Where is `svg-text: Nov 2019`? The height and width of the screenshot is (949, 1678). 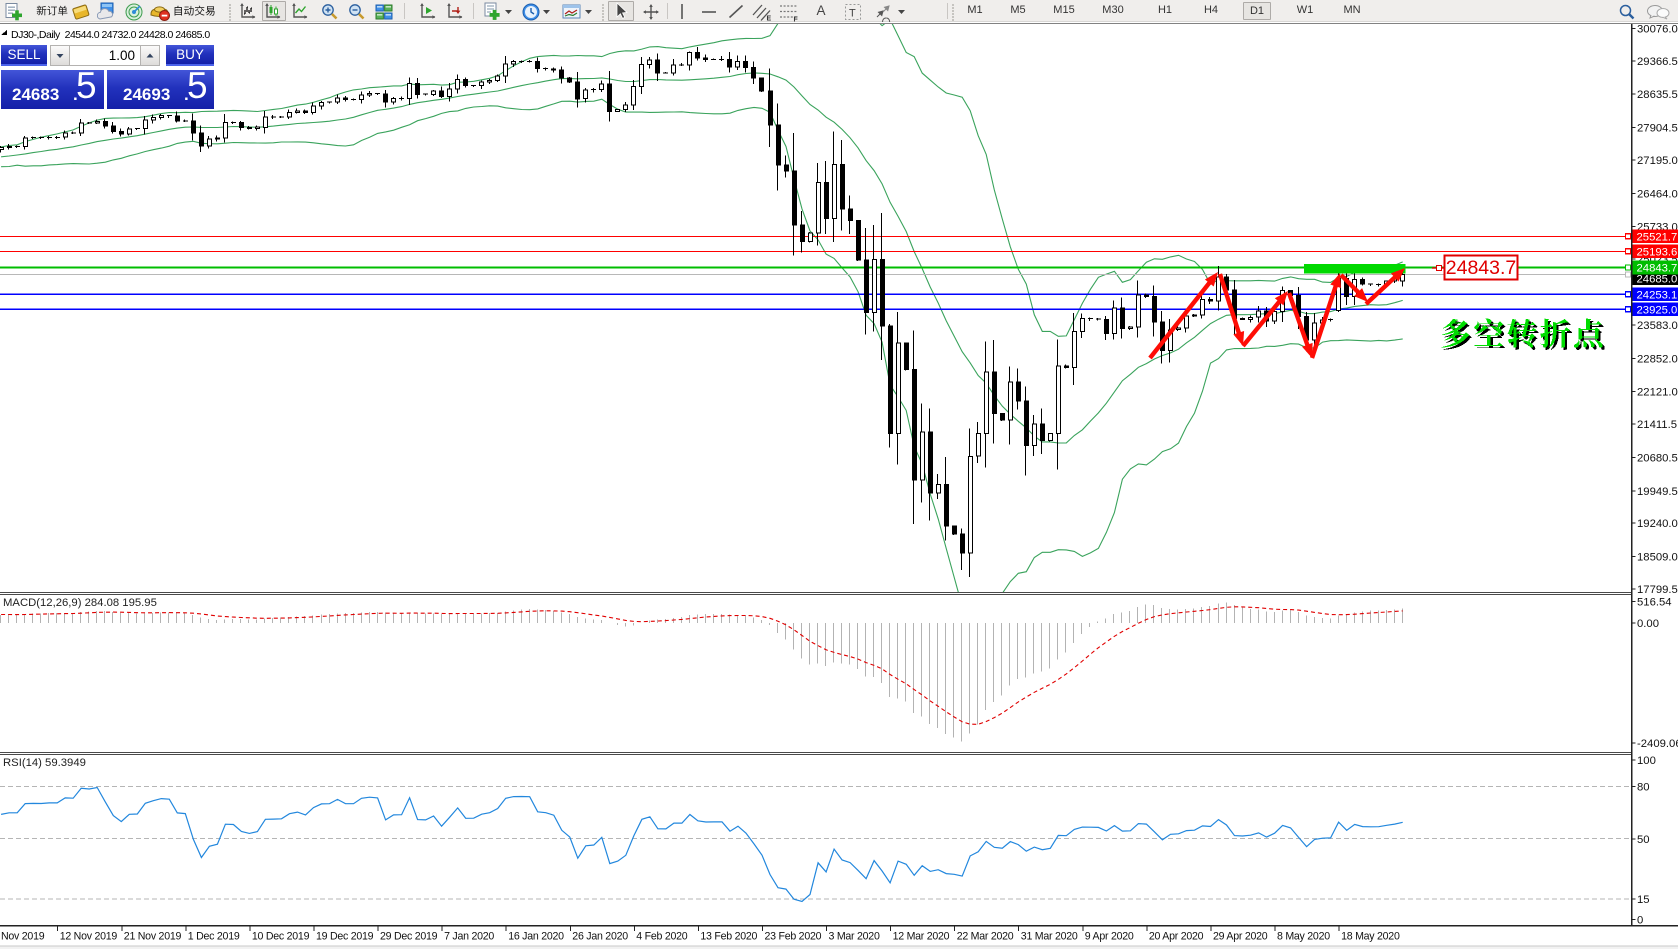
svg-text: Nov 2019 is located at coordinates (23, 937).